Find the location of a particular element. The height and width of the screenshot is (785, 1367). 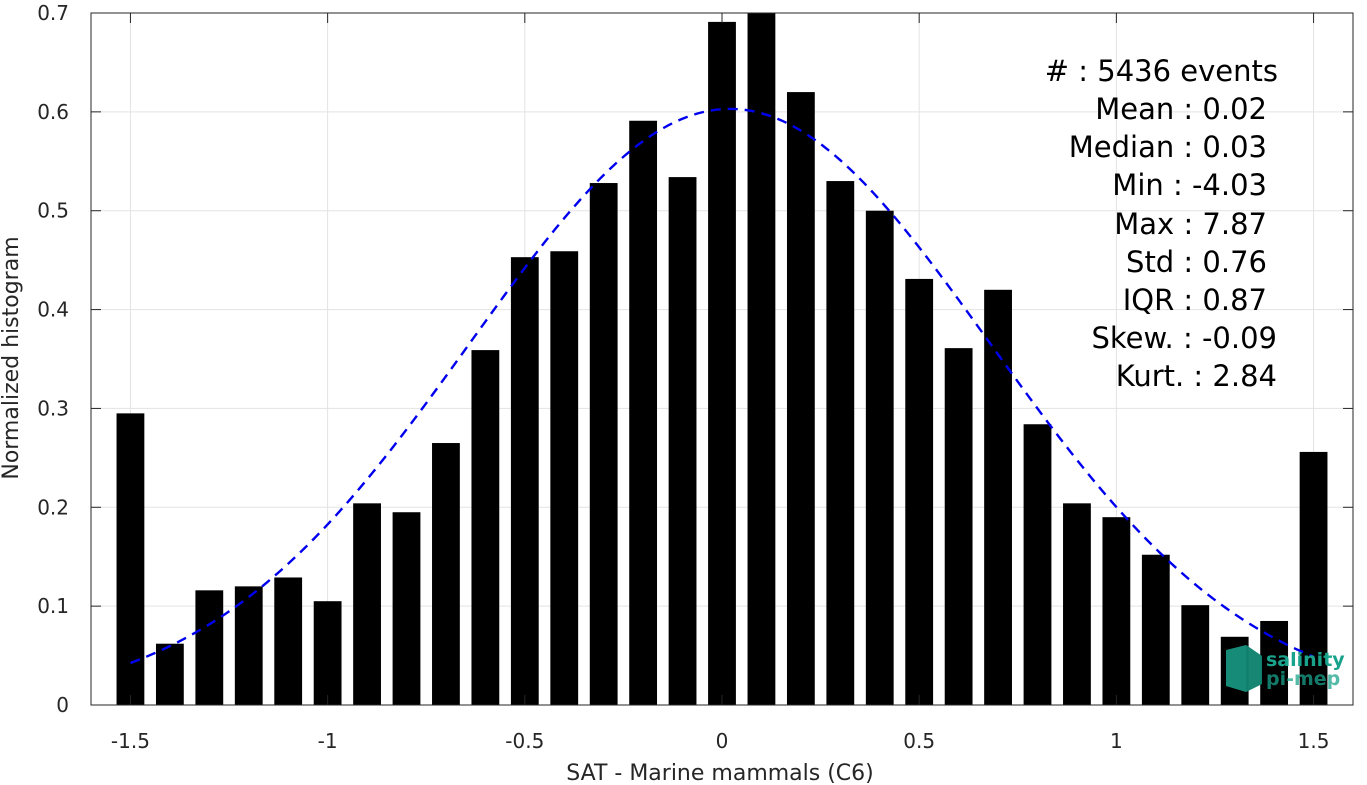

x-tick-label: -0.5 is located at coordinates (524, 741).